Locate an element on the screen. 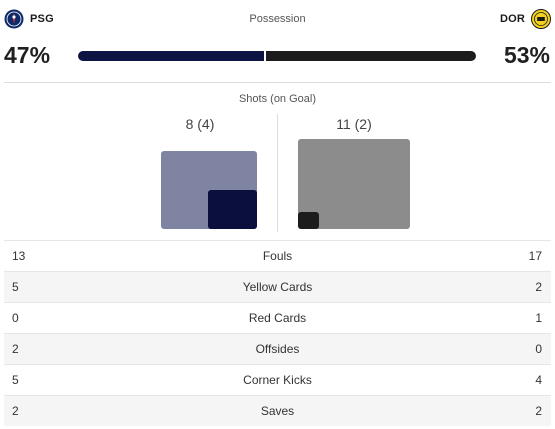 This screenshot has height=429, width=555. home-possession-fill is located at coordinates (171, 56).